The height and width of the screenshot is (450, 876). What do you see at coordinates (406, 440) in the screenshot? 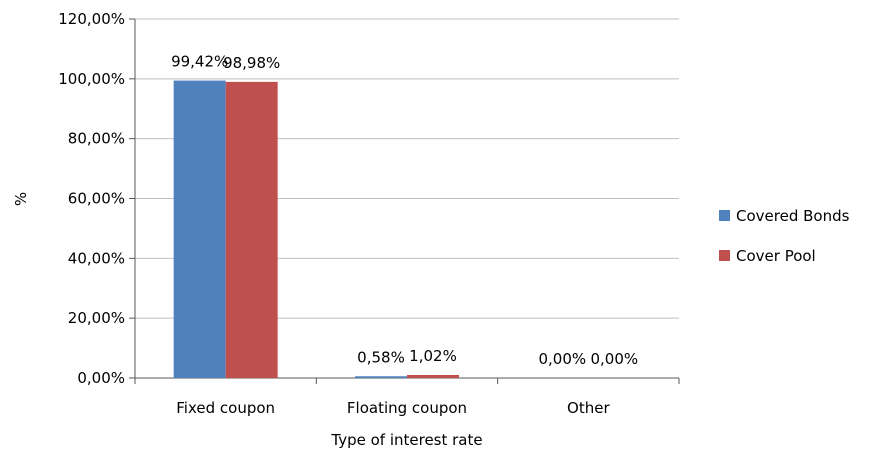
I see `x-axis-title: Type of interest rate` at bounding box center [406, 440].